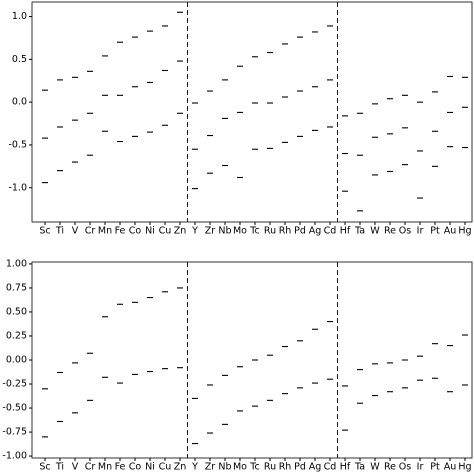 This screenshot has height=474, width=474. What do you see at coordinates (14, 456) in the screenshot?
I see `y-tick-label: -1.00` at bounding box center [14, 456].